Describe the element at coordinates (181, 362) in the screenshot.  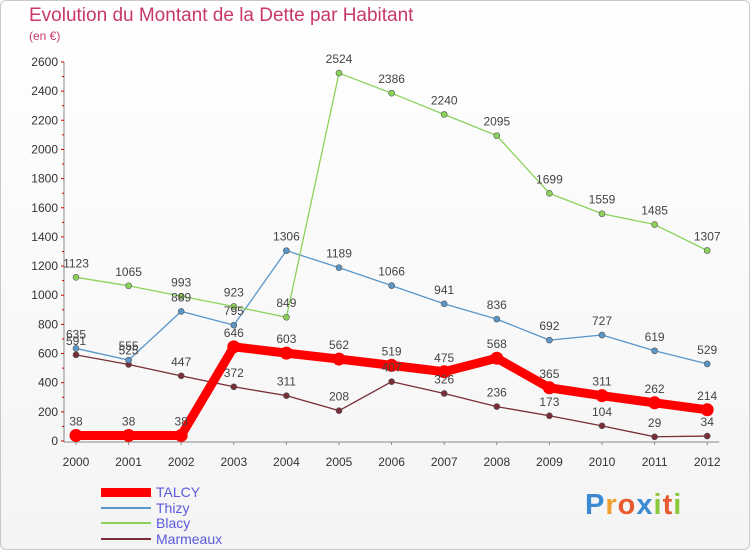
I see `data-label-marmeaux: 447` at that location.